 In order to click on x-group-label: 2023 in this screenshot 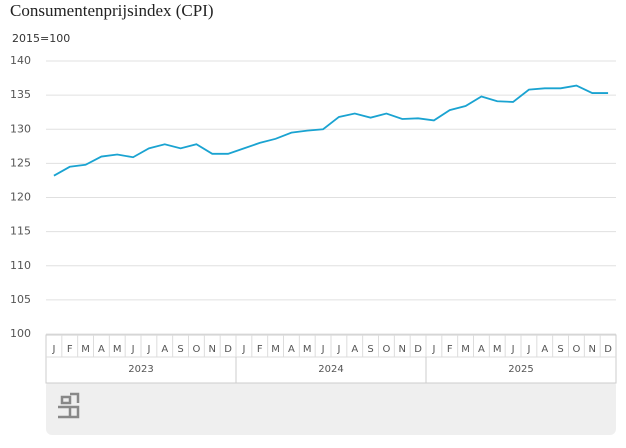, I will do `click(140, 369)`.